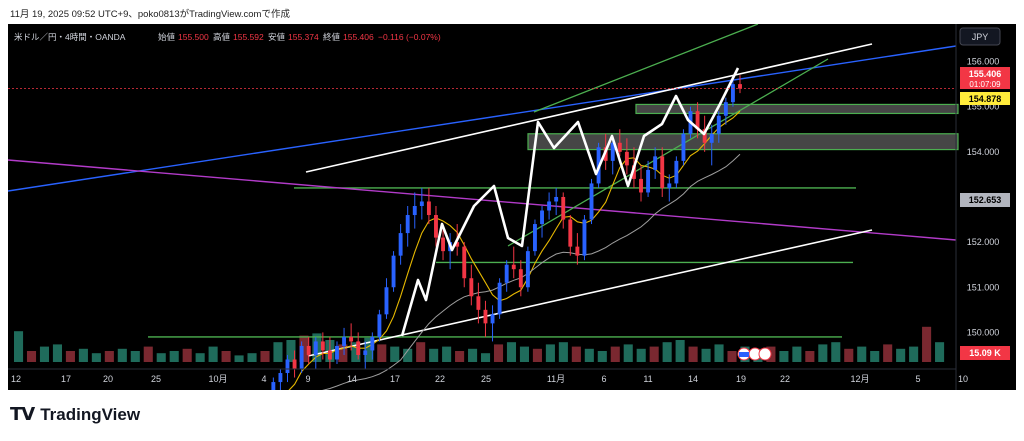 The image size is (1024, 441). Describe the element at coordinates (277, 37) in the screenshot. I see `low-label: 安値` at that location.